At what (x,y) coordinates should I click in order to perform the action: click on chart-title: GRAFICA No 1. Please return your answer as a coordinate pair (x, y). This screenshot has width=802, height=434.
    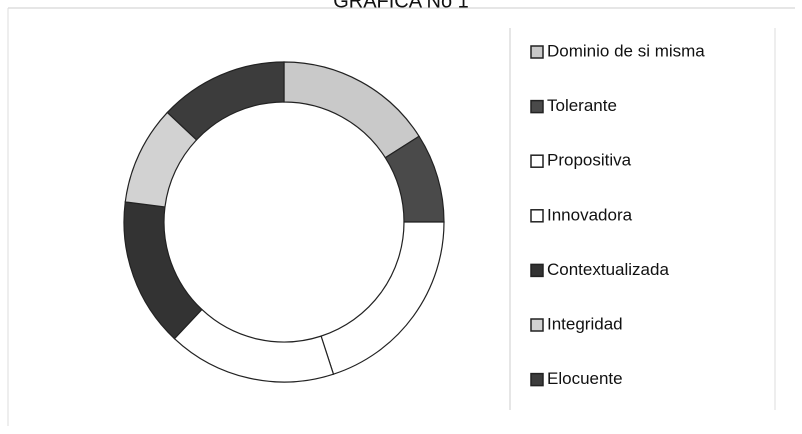
    Looking at the image, I should click on (401, 6).